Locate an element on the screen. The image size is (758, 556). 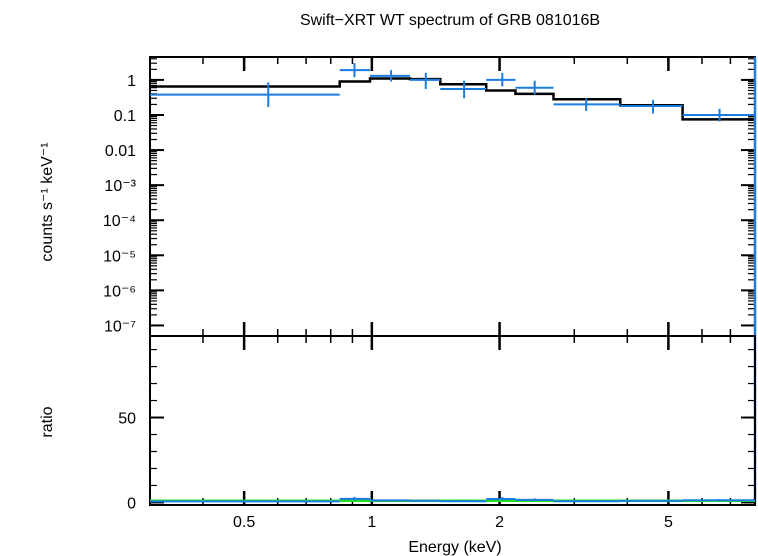
y-tick-label-spectrum: 0.01 is located at coordinates (120, 151).